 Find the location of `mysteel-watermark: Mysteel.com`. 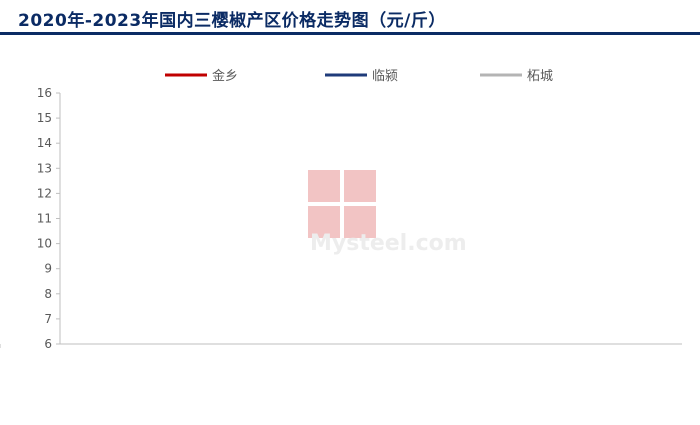

mysteel-watermark: Mysteel.com is located at coordinates (387, 213).